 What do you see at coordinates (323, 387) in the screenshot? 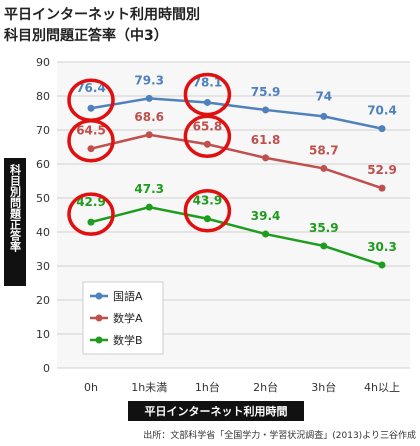
I see `x-tick-label: 3h台` at bounding box center [323, 387].